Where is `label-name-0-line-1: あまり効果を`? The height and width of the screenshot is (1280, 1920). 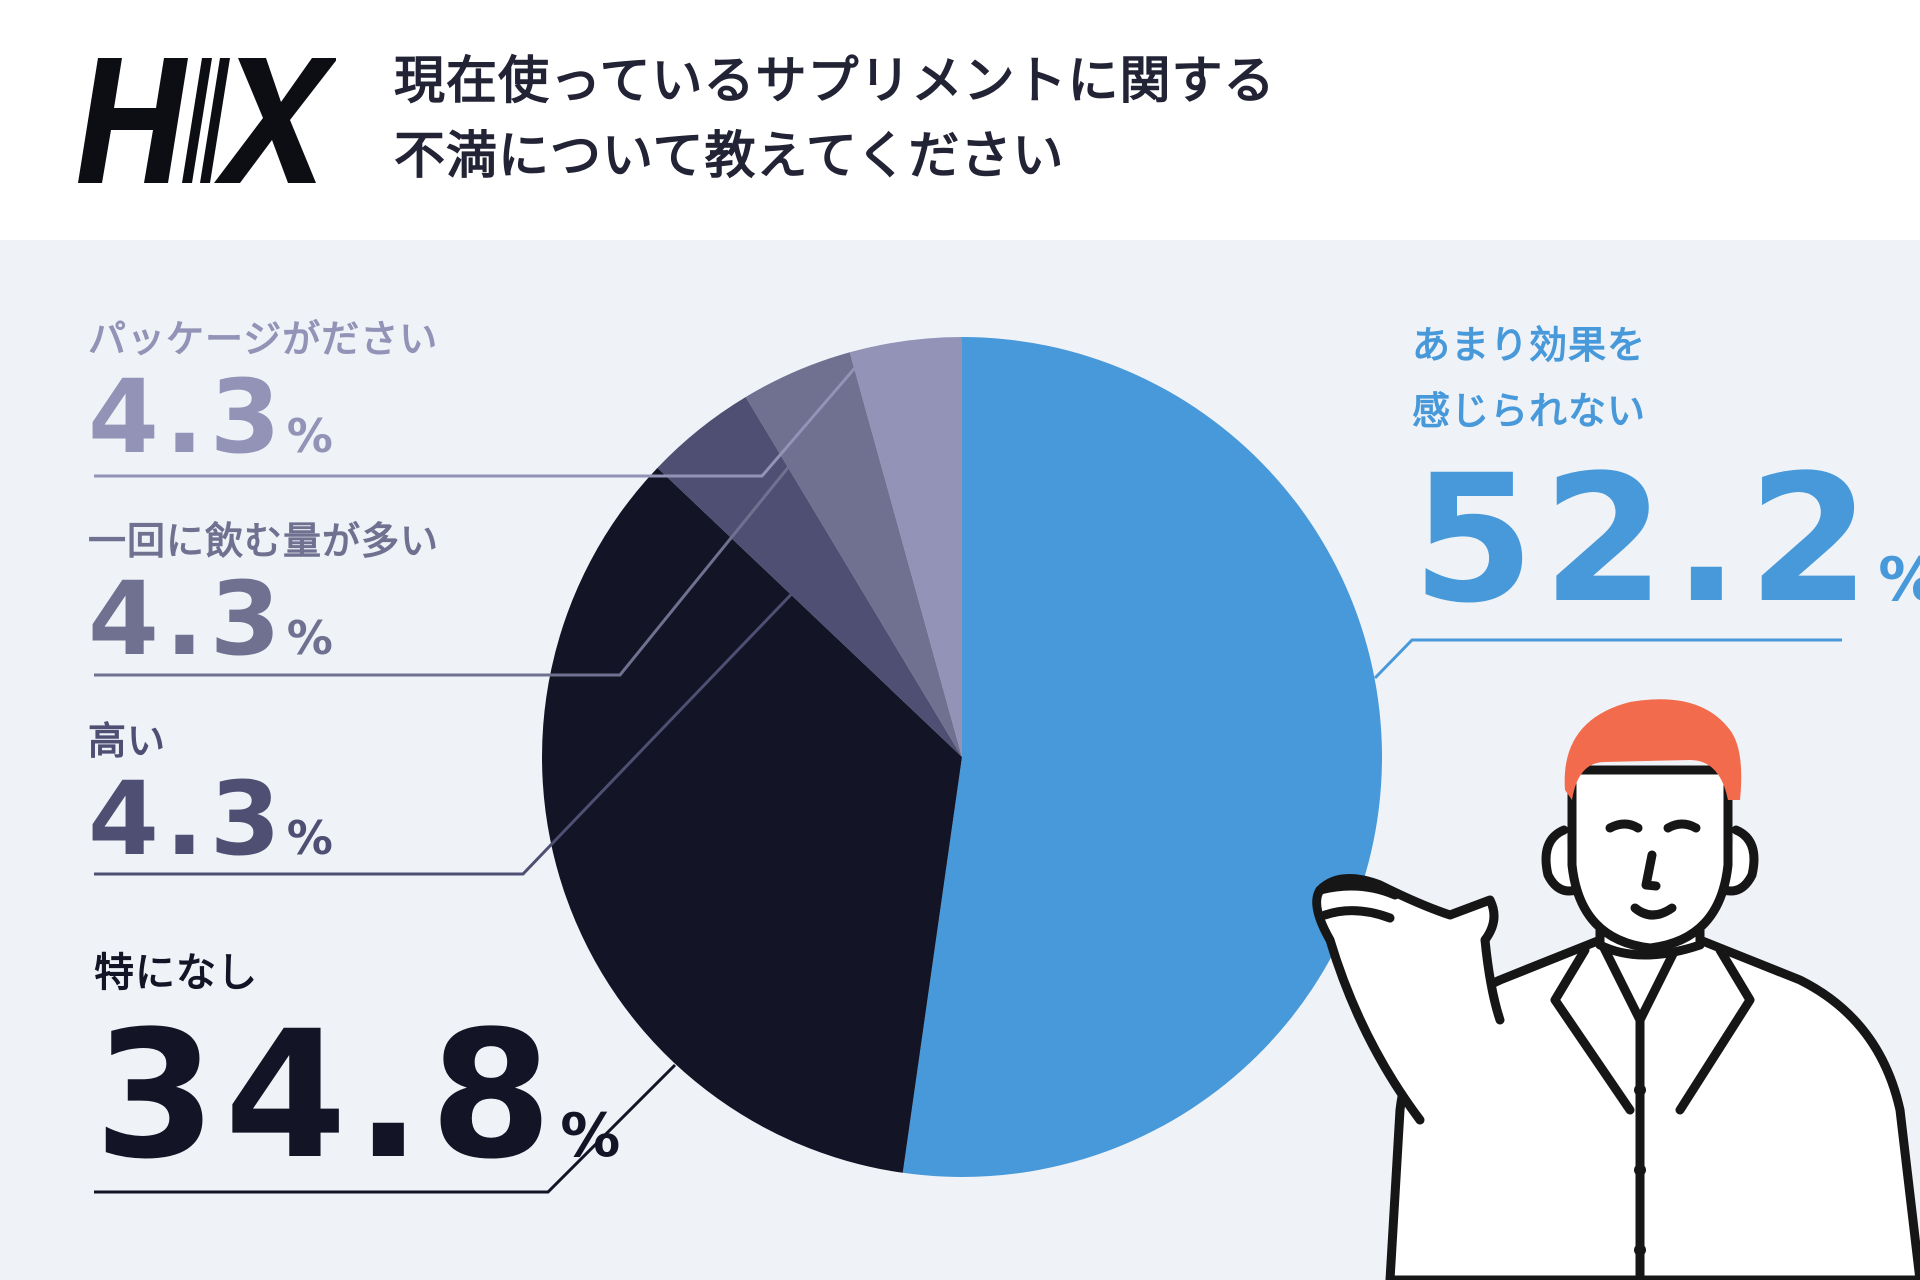
label-name-0-line-1: あまり効果を is located at coordinates (1529, 345).